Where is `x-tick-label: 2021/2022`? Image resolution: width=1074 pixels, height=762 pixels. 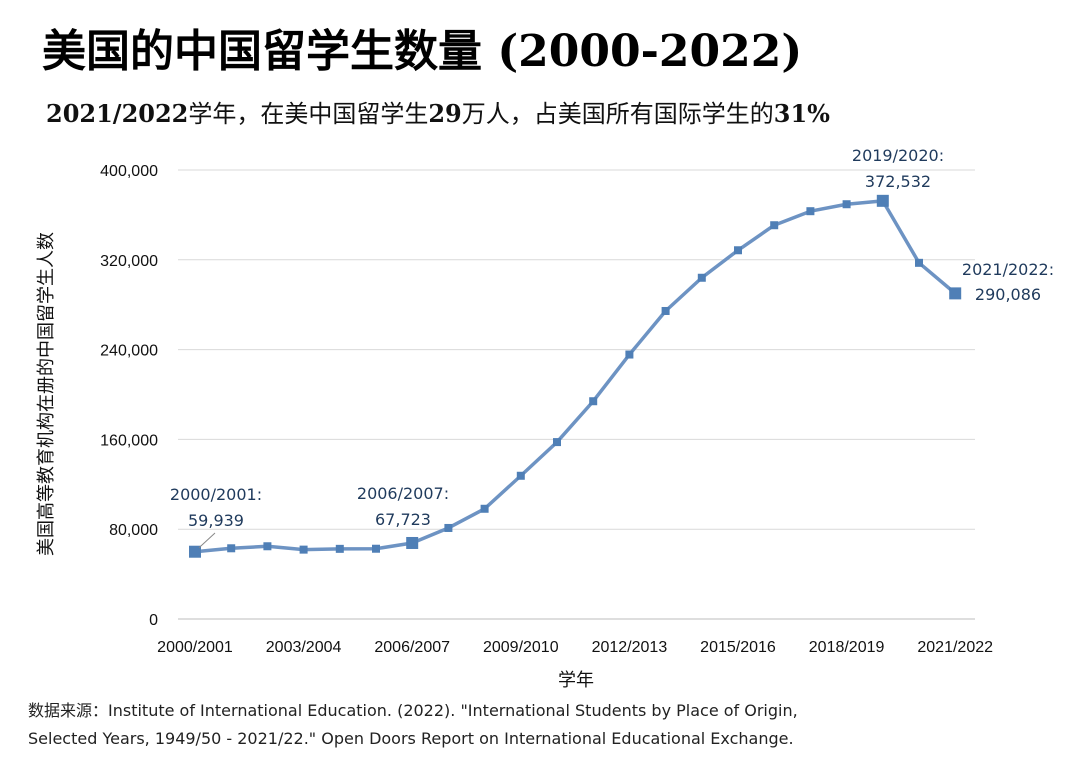
x-tick-label: 2021/2022 is located at coordinates (955, 647).